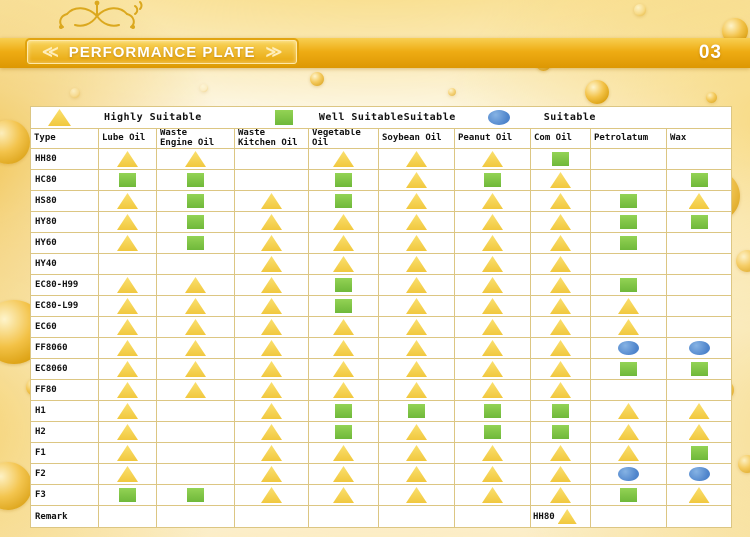  What do you see at coordinates (417, 139) in the screenshot?
I see `column-header: Soybean Oil` at bounding box center [417, 139].